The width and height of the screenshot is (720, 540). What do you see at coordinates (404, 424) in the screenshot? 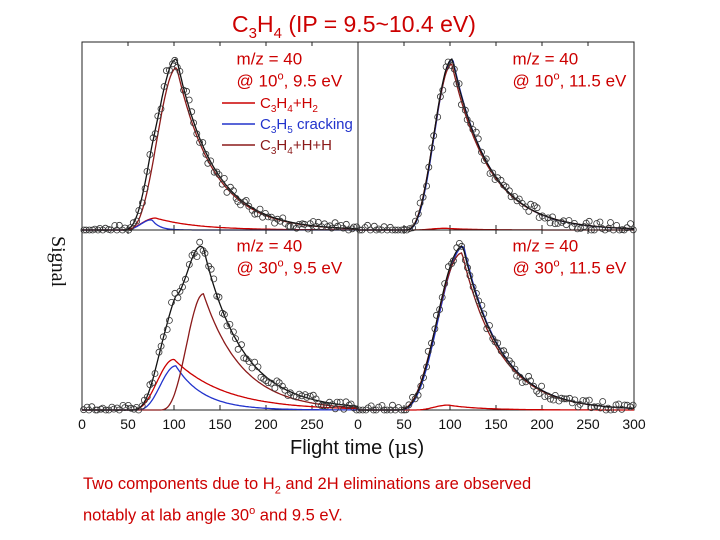
I see `x-tick-label: 50` at bounding box center [404, 424].